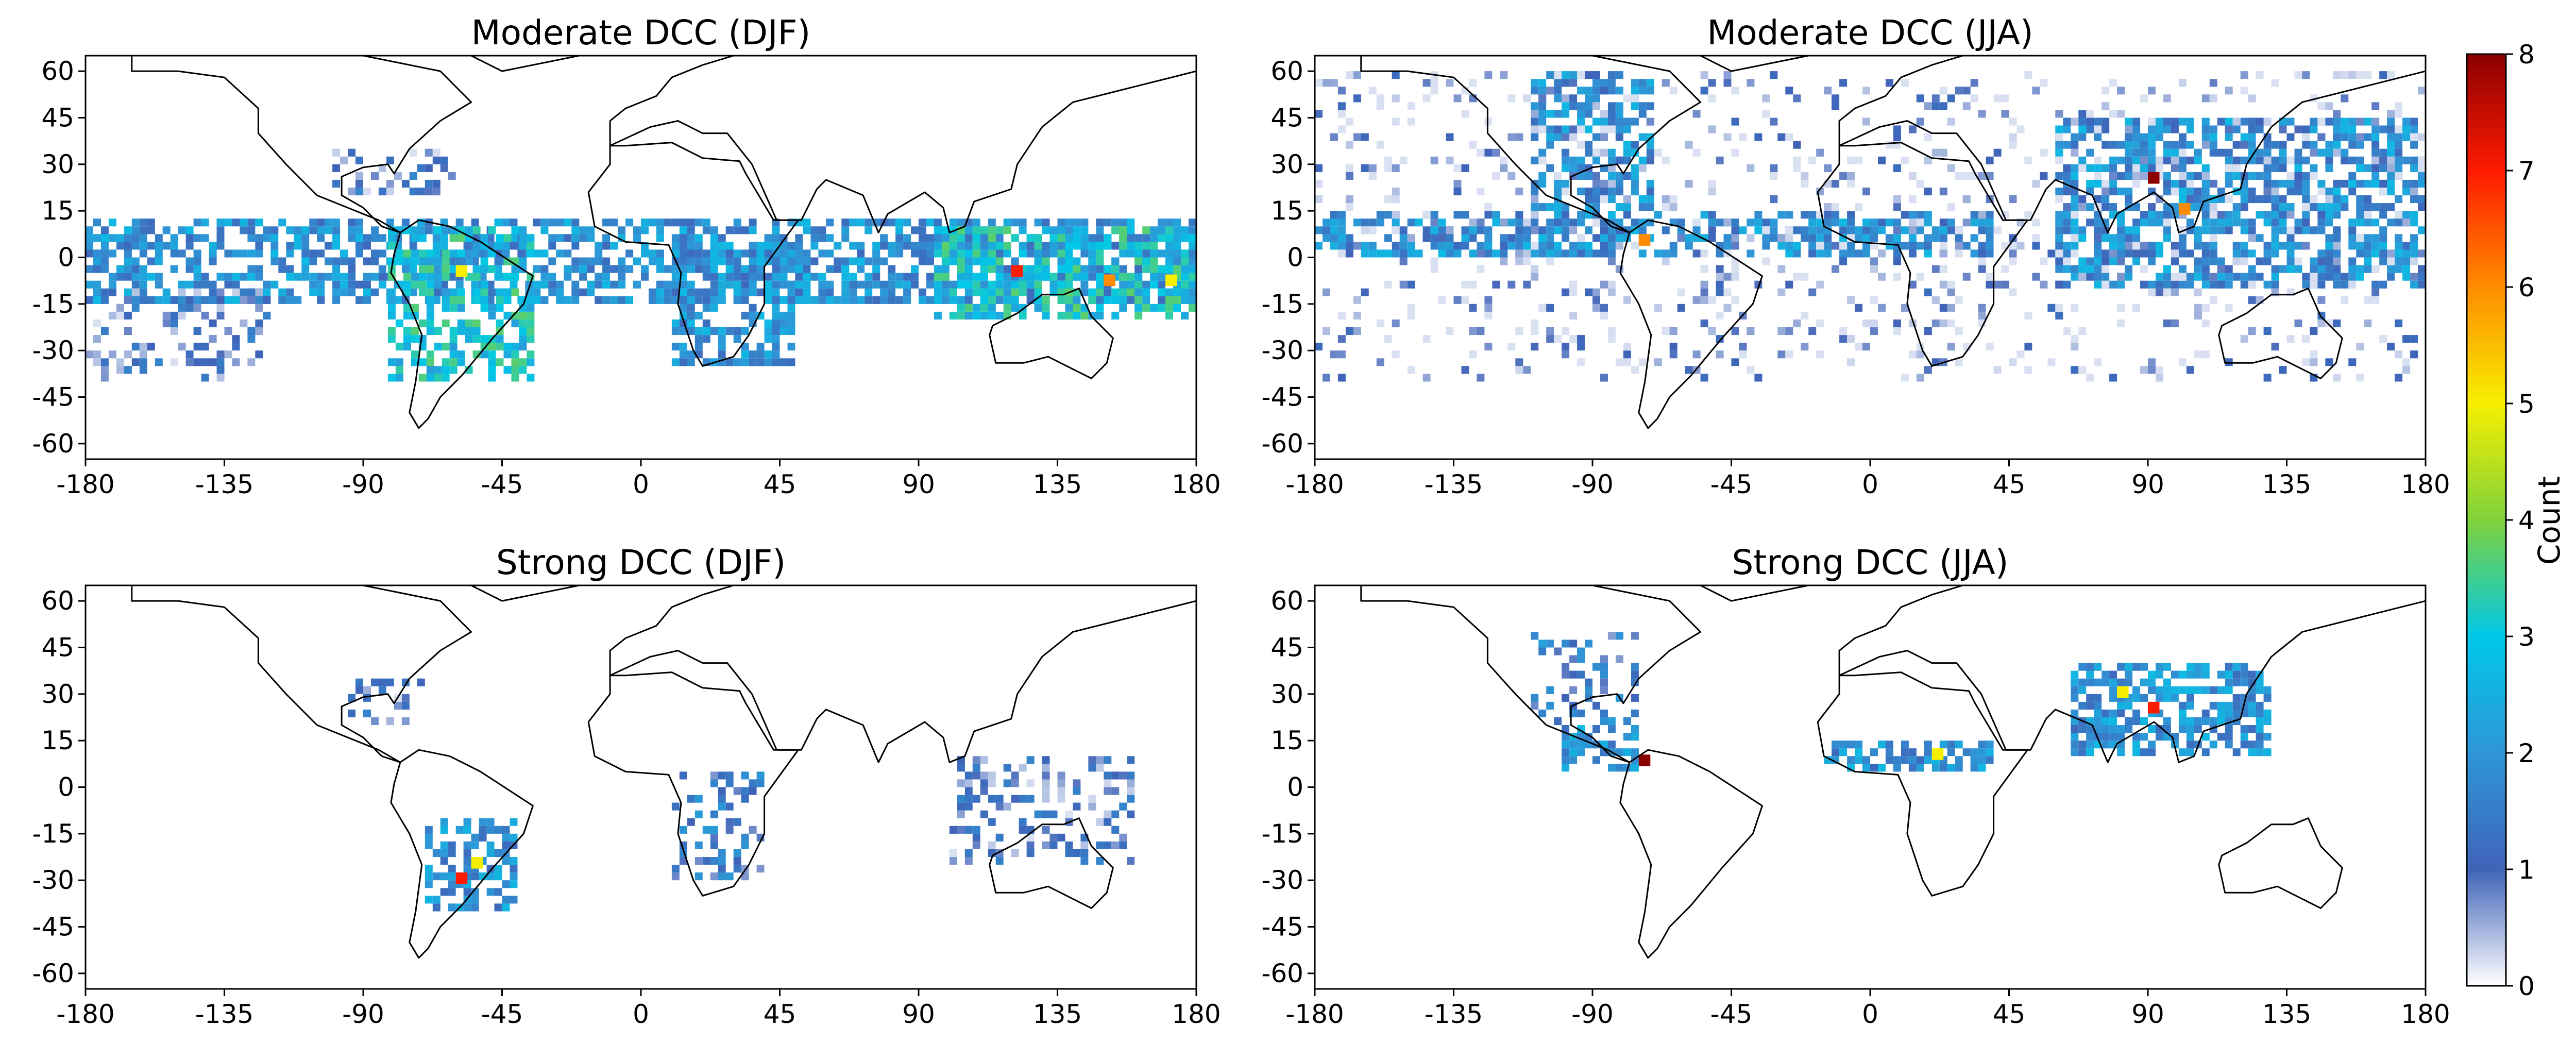  What do you see at coordinates (2517, 520) in the screenshot?
I see `colorbar: 012345678 Count` at bounding box center [2517, 520].